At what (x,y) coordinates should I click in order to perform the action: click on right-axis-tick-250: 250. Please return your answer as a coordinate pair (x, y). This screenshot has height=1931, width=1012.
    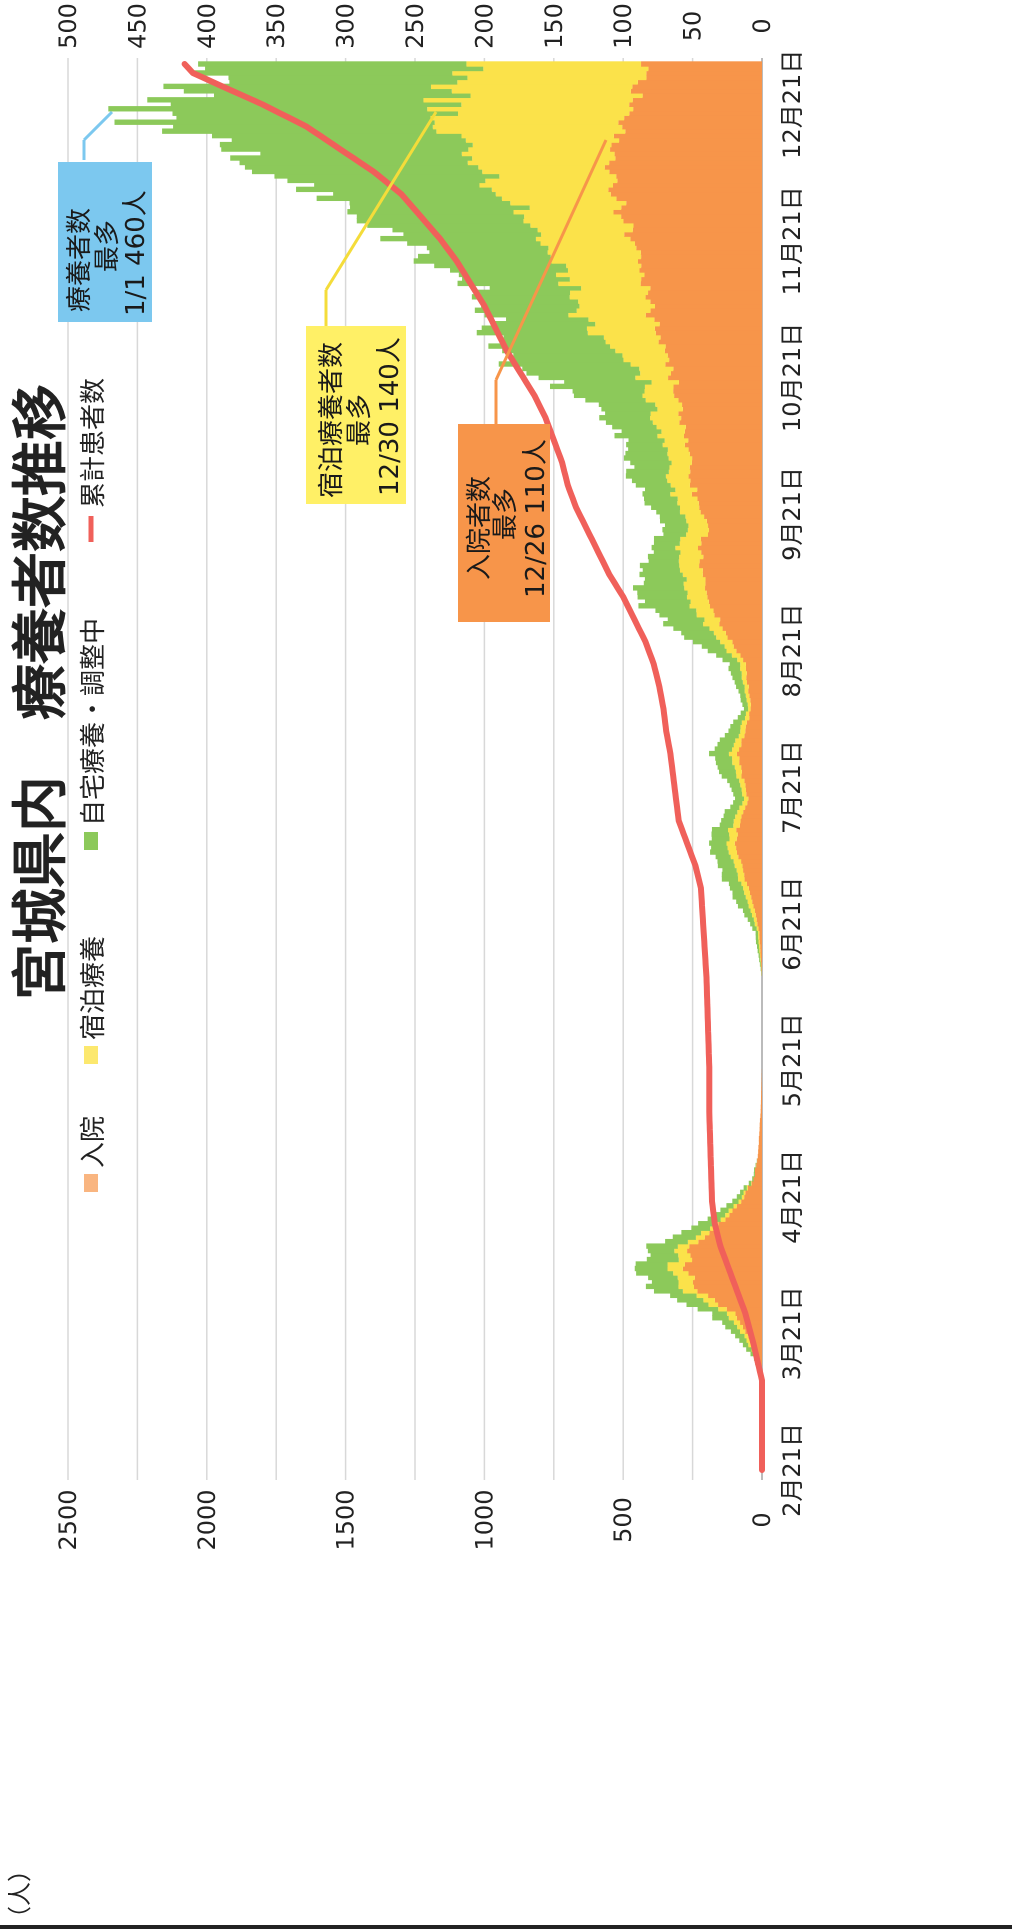
    Looking at the image, I should click on (415, 26).